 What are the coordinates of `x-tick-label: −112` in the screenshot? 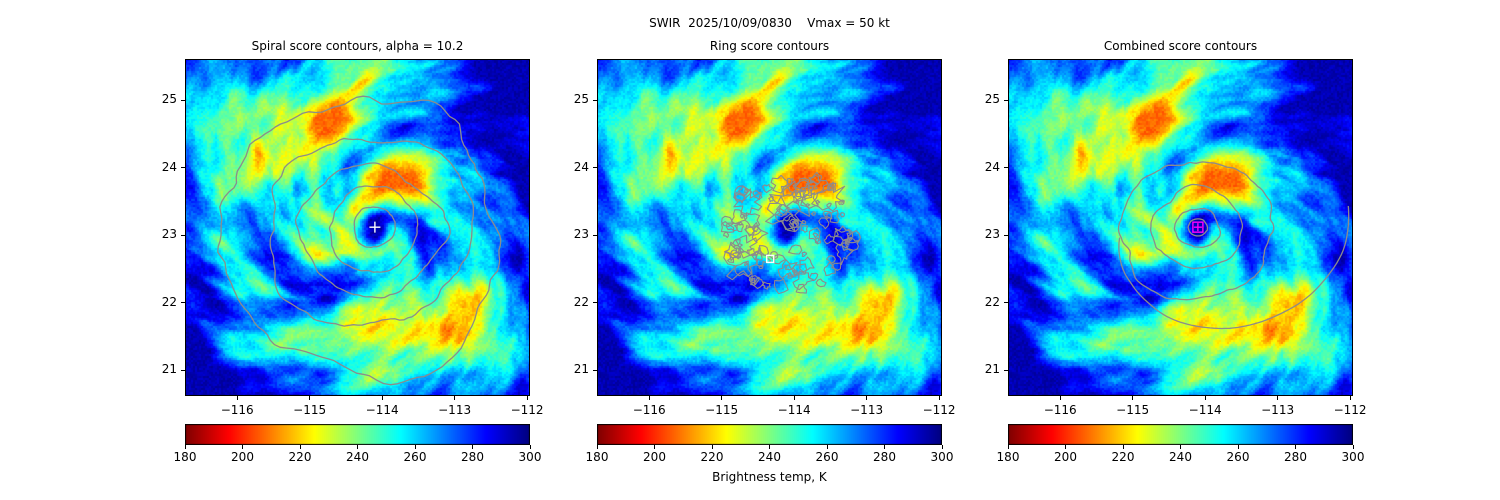 It's located at (1350, 410).